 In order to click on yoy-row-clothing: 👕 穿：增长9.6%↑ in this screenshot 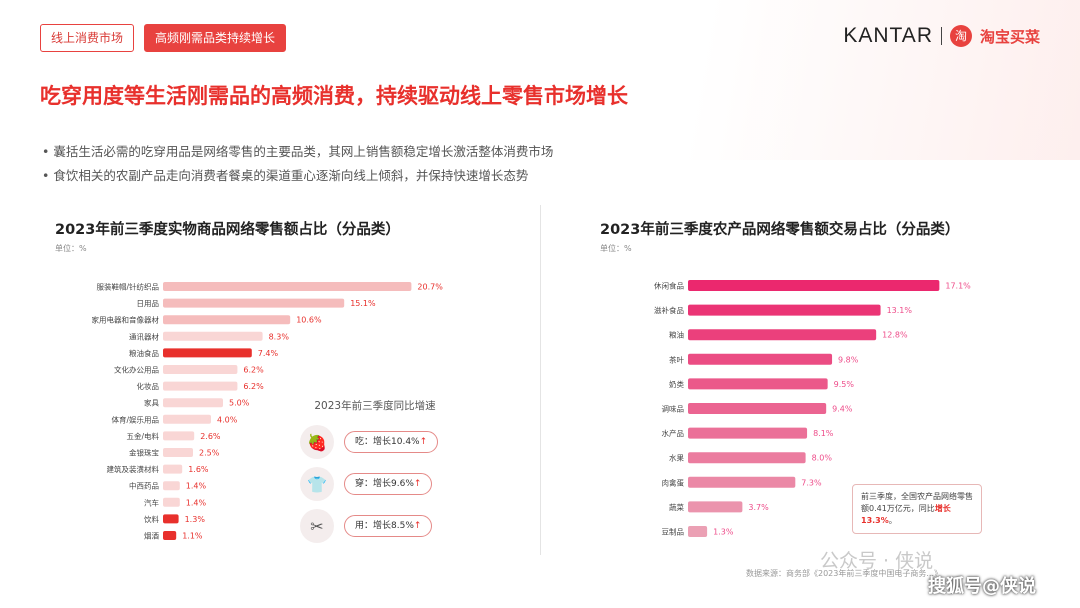, I will do `click(375, 484)`.